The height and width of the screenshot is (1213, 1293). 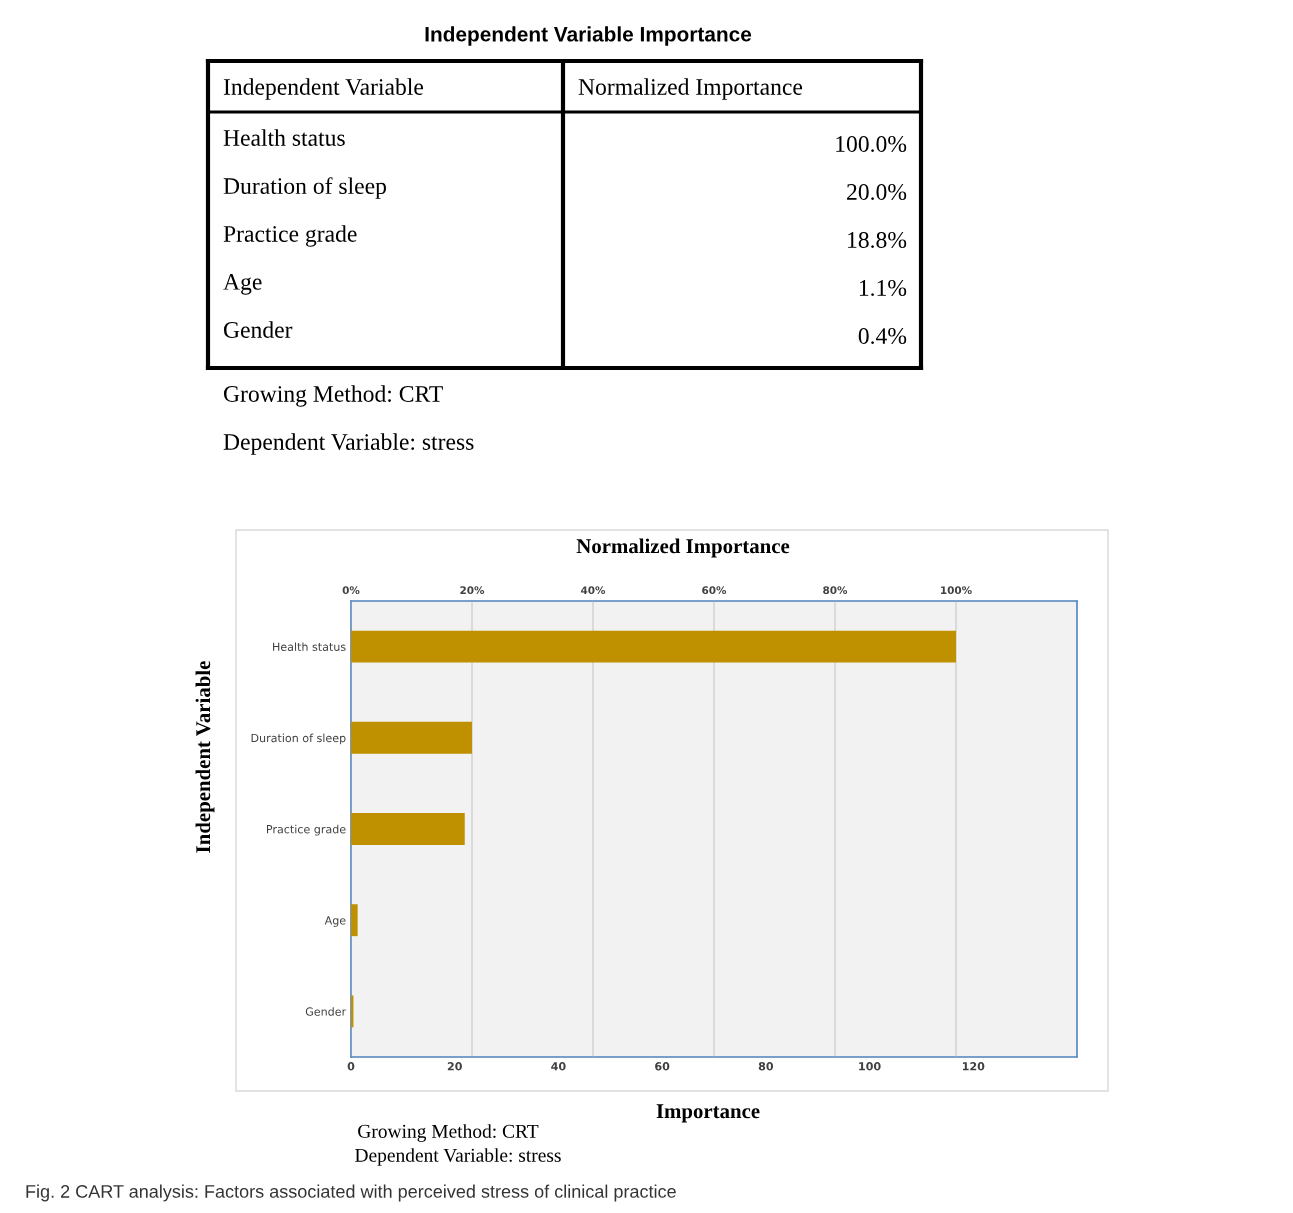 I want to click on y-tick-label: Health status, so click(x=309, y=646).